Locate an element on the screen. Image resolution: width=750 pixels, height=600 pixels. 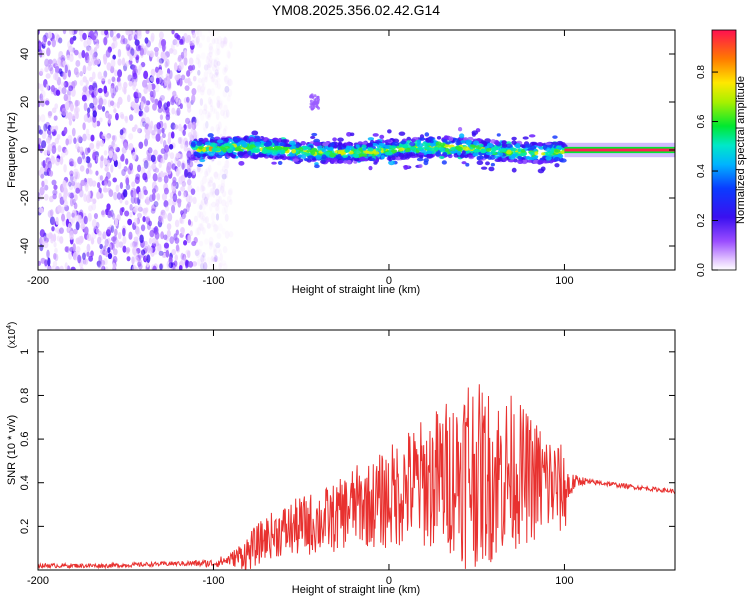
spur-blob is located at coordinates (318, 100).